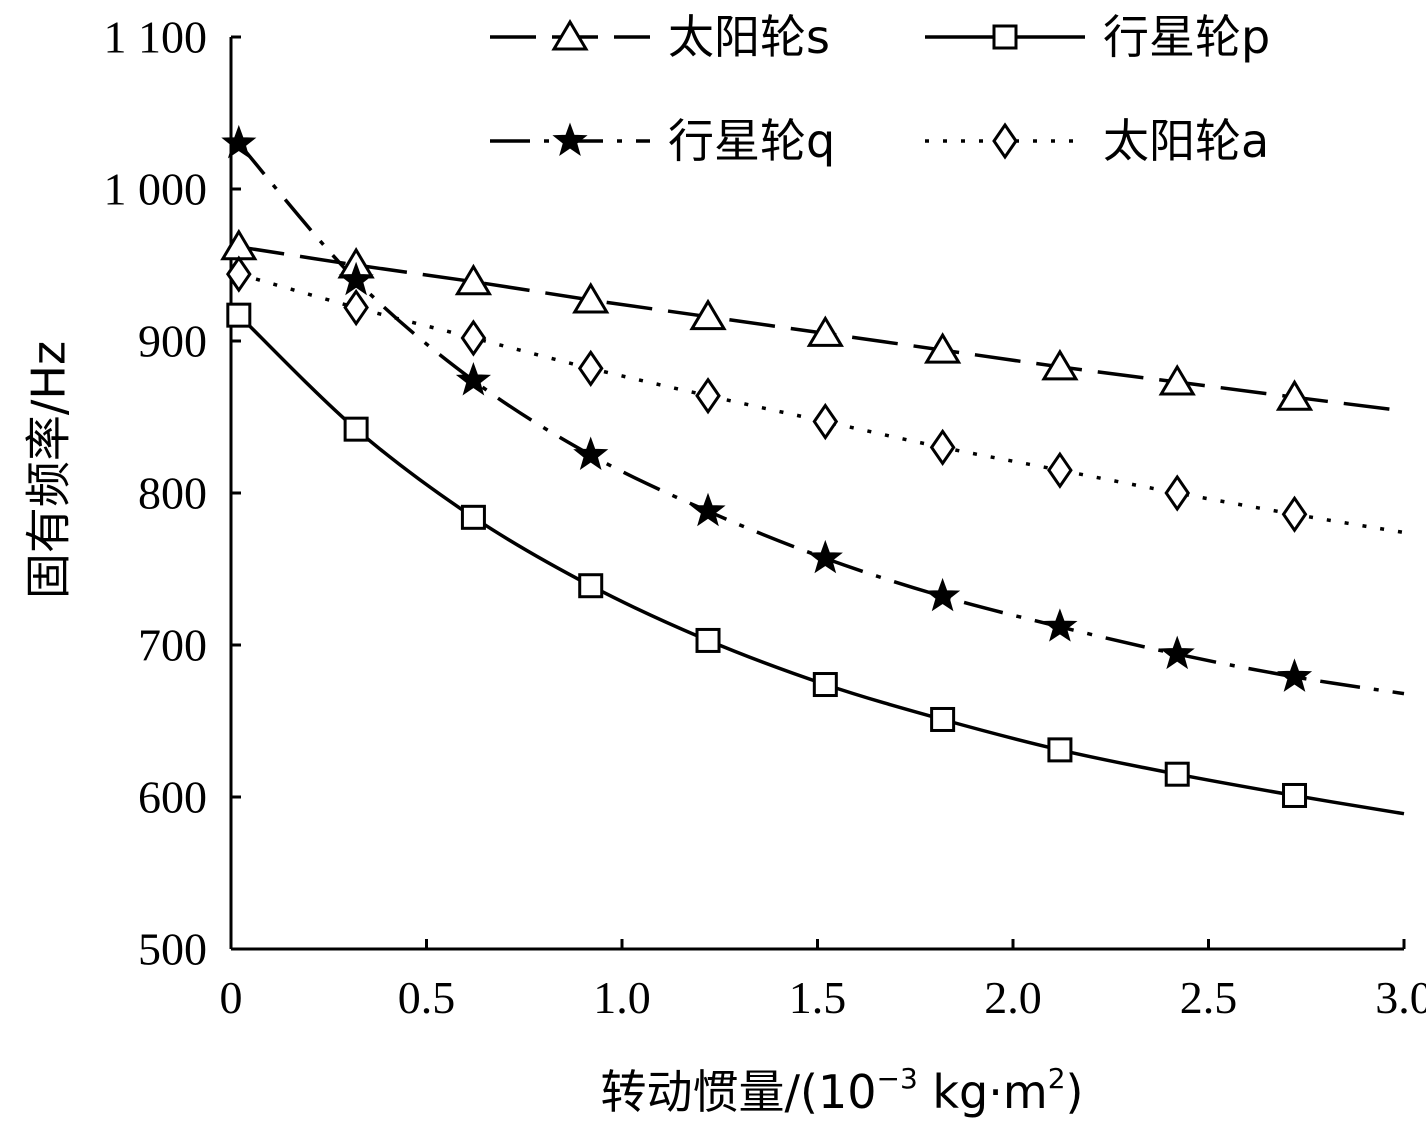  What do you see at coordinates (1400, 997) in the screenshot?
I see `x-tick-label: 3.0` at bounding box center [1400, 997].